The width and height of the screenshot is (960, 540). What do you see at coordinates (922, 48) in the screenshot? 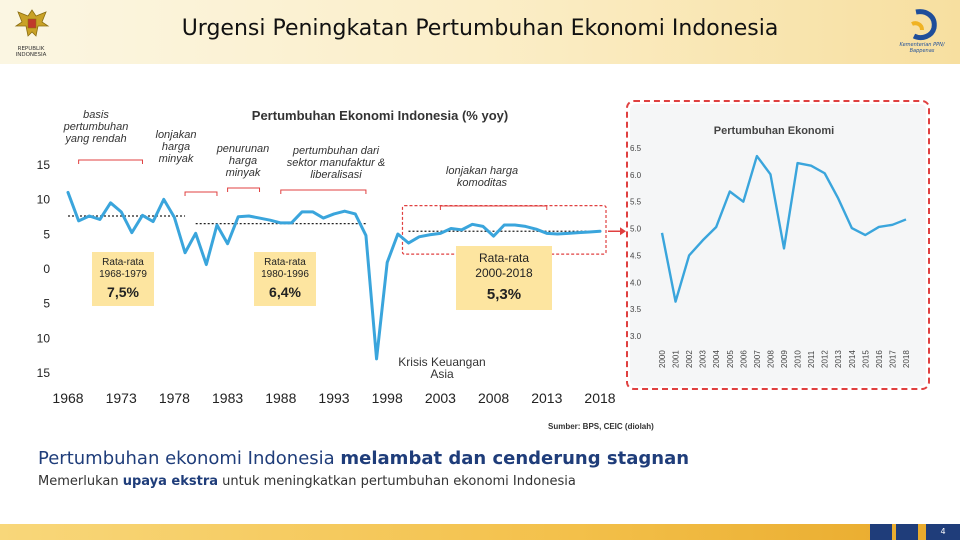
I see `right-logo-caption: Kementerian PPN/ Bappenas` at bounding box center [922, 48].